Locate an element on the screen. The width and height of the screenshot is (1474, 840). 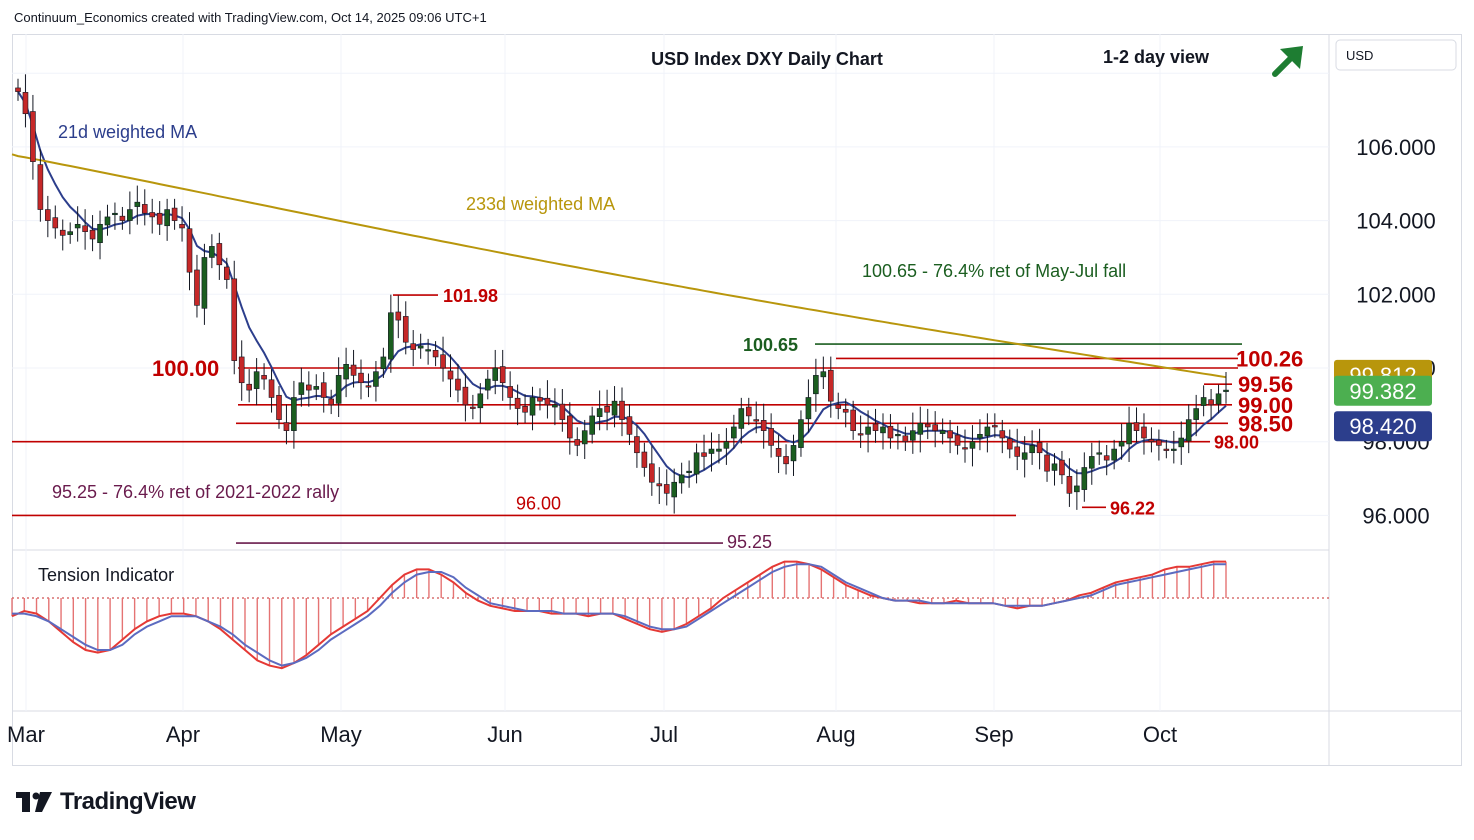
tradingview-logo-text: TradingView is located at coordinates (128, 801).